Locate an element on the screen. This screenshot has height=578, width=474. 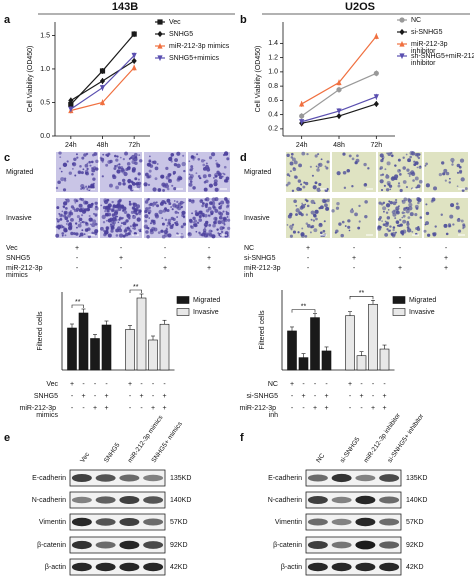
y-tick-label: 1.2 is located at coordinates (273, 57).